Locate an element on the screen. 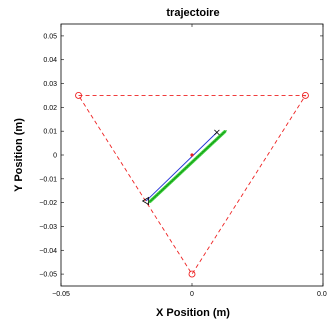 The width and height of the screenshot is (327, 326). x-axis-label: X Position (m) is located at coordinates (193, 313).